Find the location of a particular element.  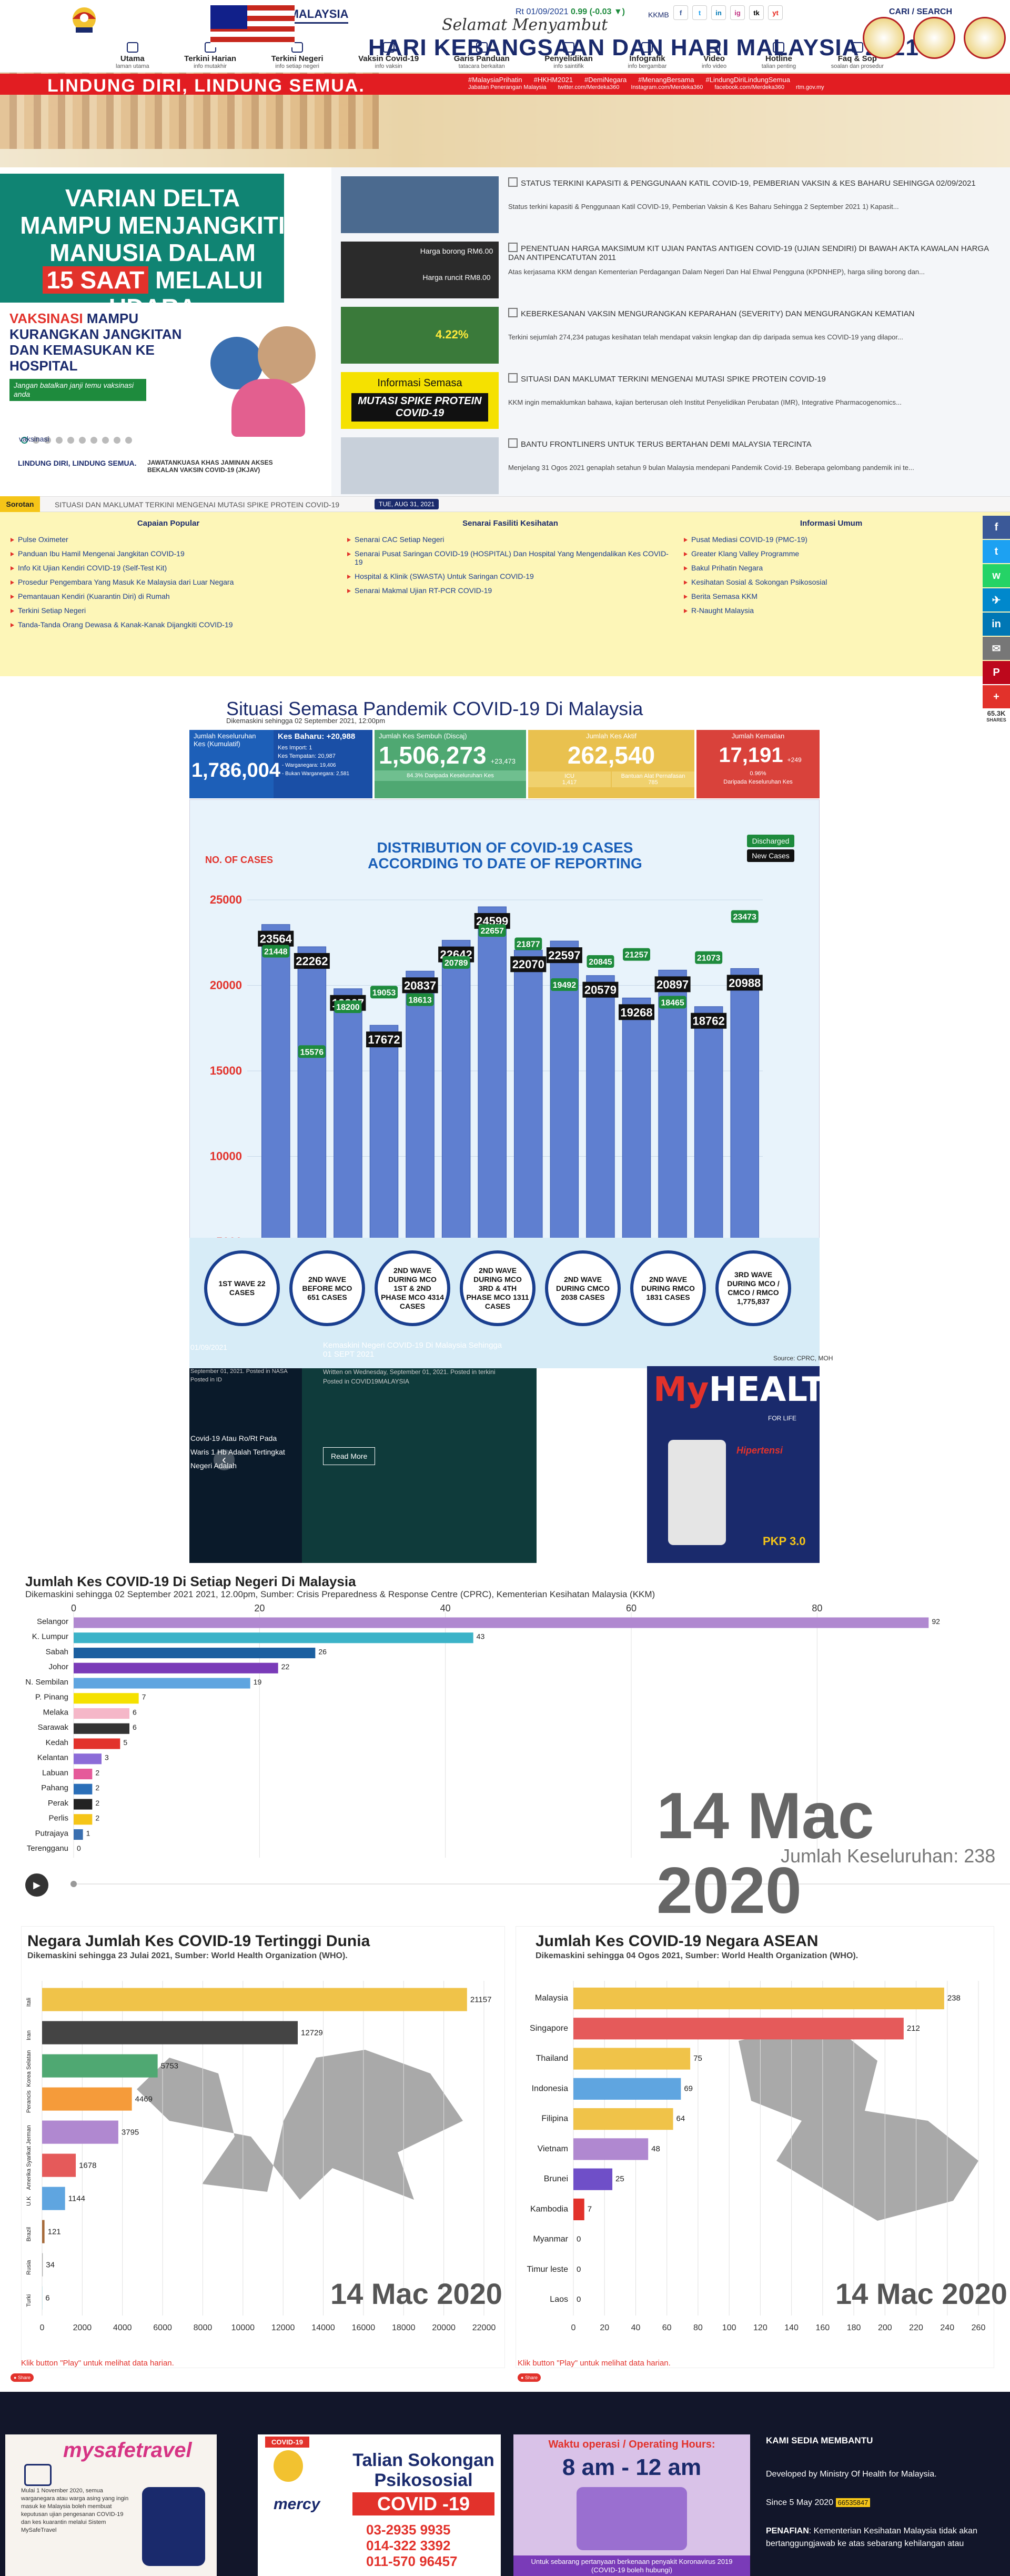

nav-item: Vaksin Covid-19 info vaksin is located at coordinates (388, 55).